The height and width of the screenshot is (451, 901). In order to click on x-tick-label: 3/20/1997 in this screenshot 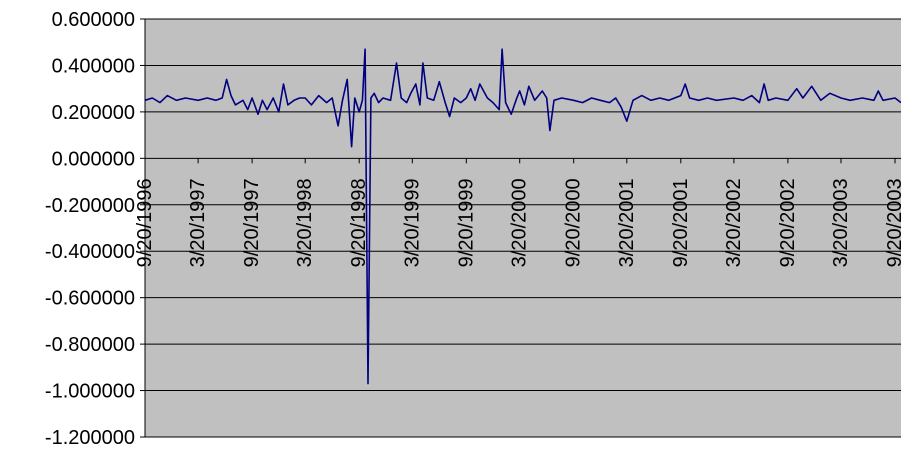, I will do `click(198, 222)`.